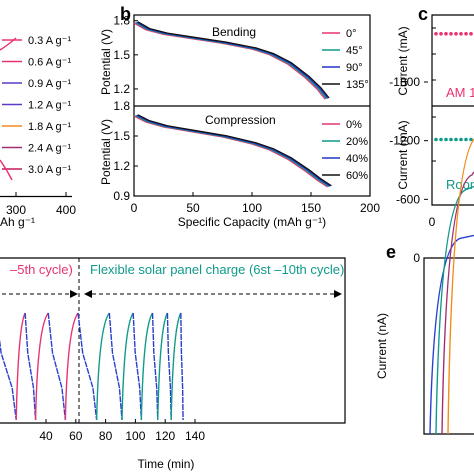 Image resolution: width=474 pixels, height=474 pixels. Describe the element at coordinates (49, 149) in the screenshot. I see `panel-a-legend-label: 2.4 A g⁻¹` at that location.